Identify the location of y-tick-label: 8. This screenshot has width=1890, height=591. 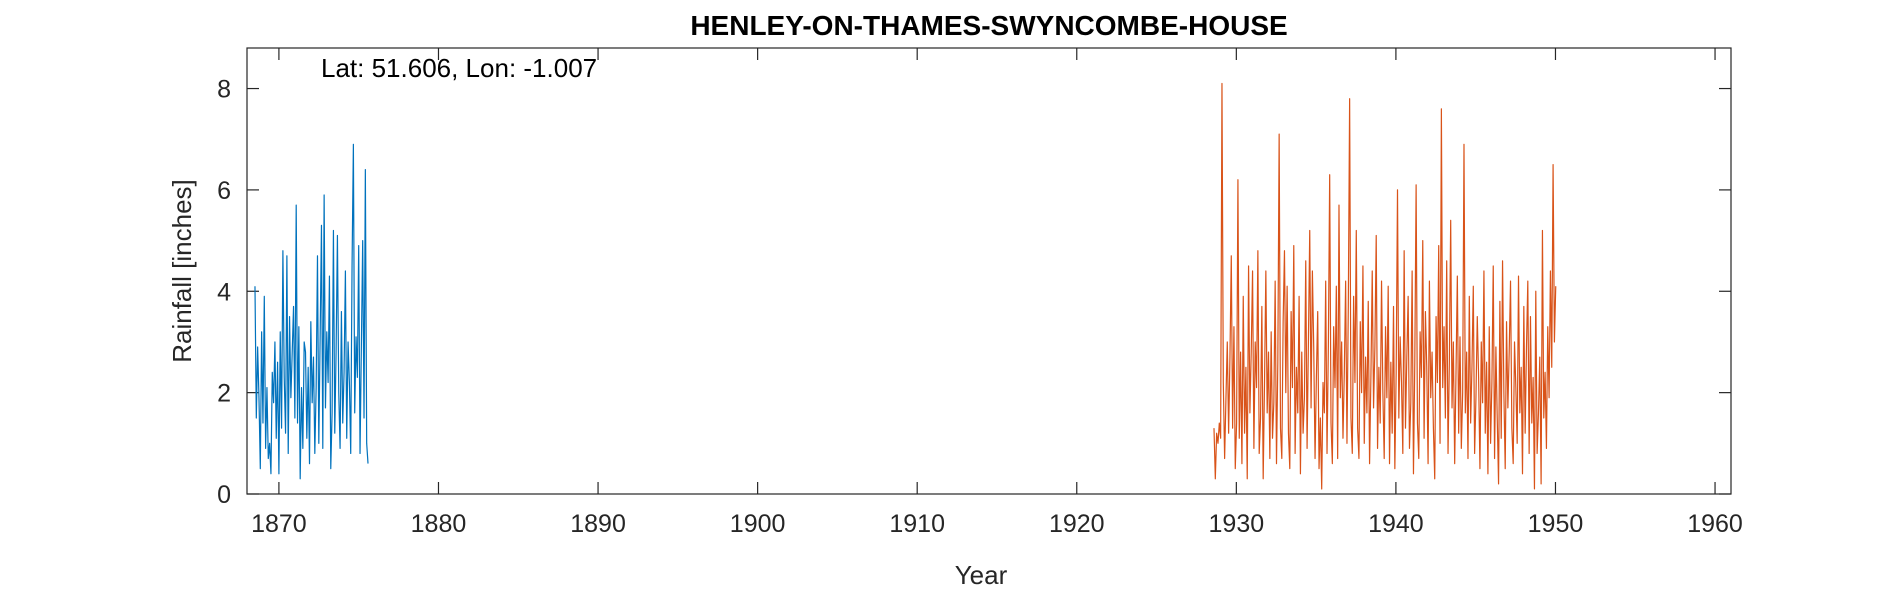
(224, 90).